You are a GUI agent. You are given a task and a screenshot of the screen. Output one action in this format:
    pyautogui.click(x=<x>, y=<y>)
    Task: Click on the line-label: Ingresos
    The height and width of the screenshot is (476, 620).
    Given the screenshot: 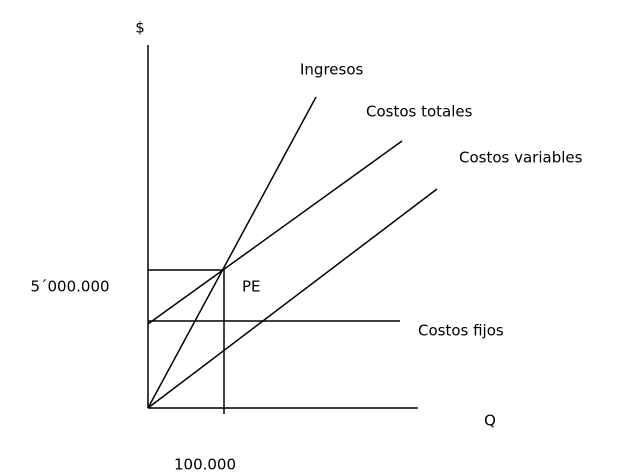 What is the action you would take?
    pyautogui.click(x=332, y=70)
    